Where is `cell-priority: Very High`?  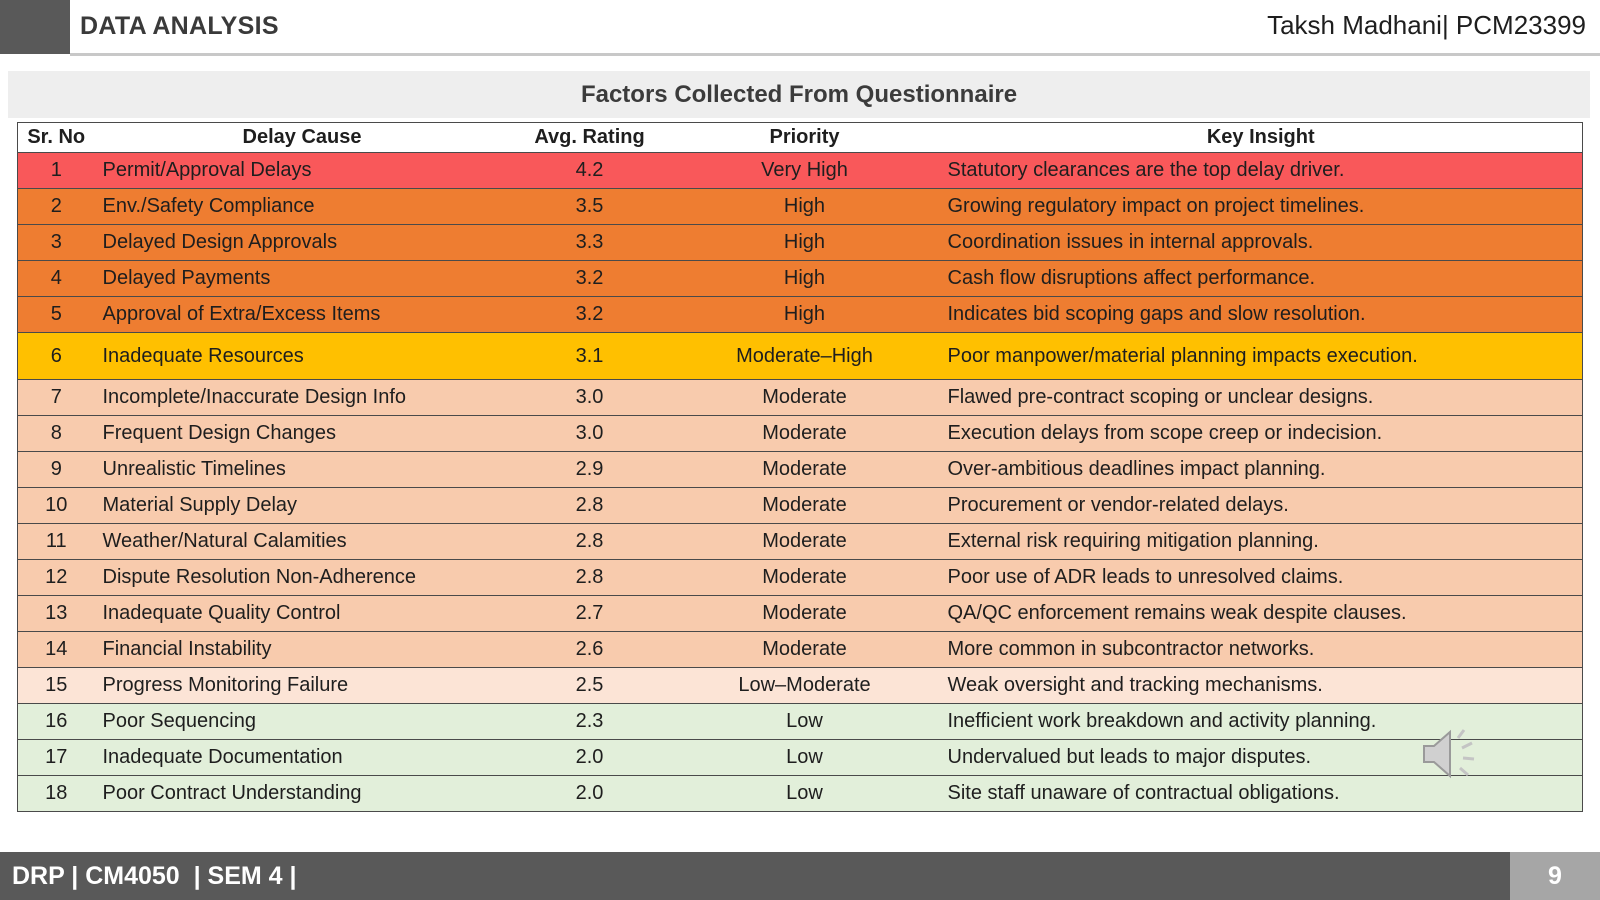
cell-priority: Very High is located at coordinates (804, 170).